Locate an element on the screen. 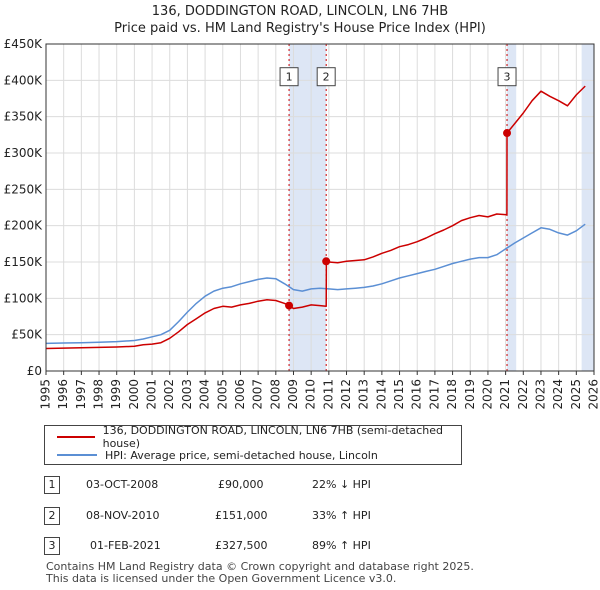 Image resolution: width=600 pixels, height=590 pixels. x-tick-label: 2018 is located at coordinates (452, 394).